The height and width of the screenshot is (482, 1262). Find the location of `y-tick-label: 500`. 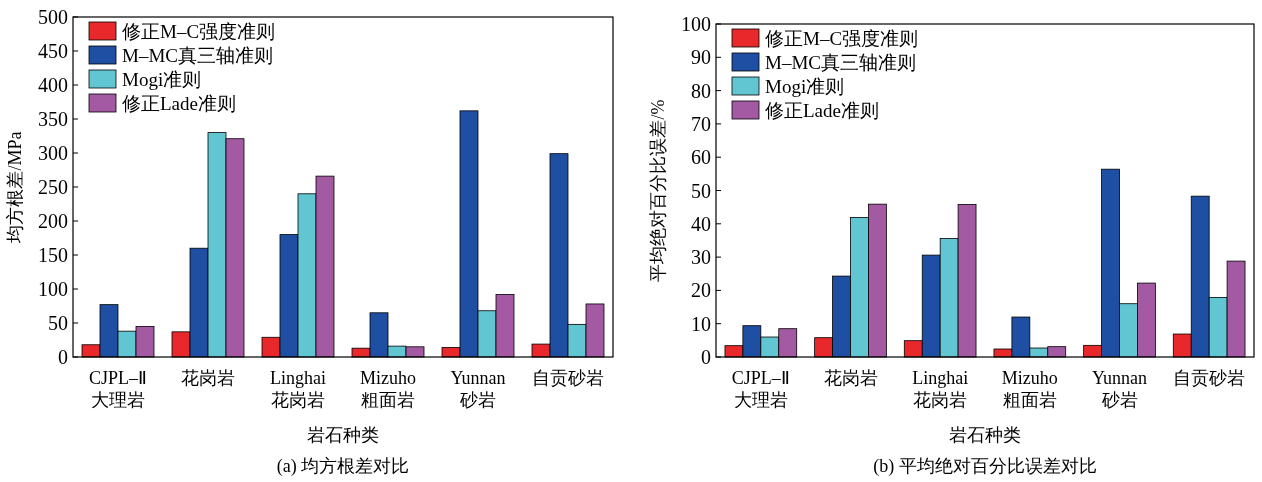

y-tick-label: 500 is located at coordinates (53, 17).